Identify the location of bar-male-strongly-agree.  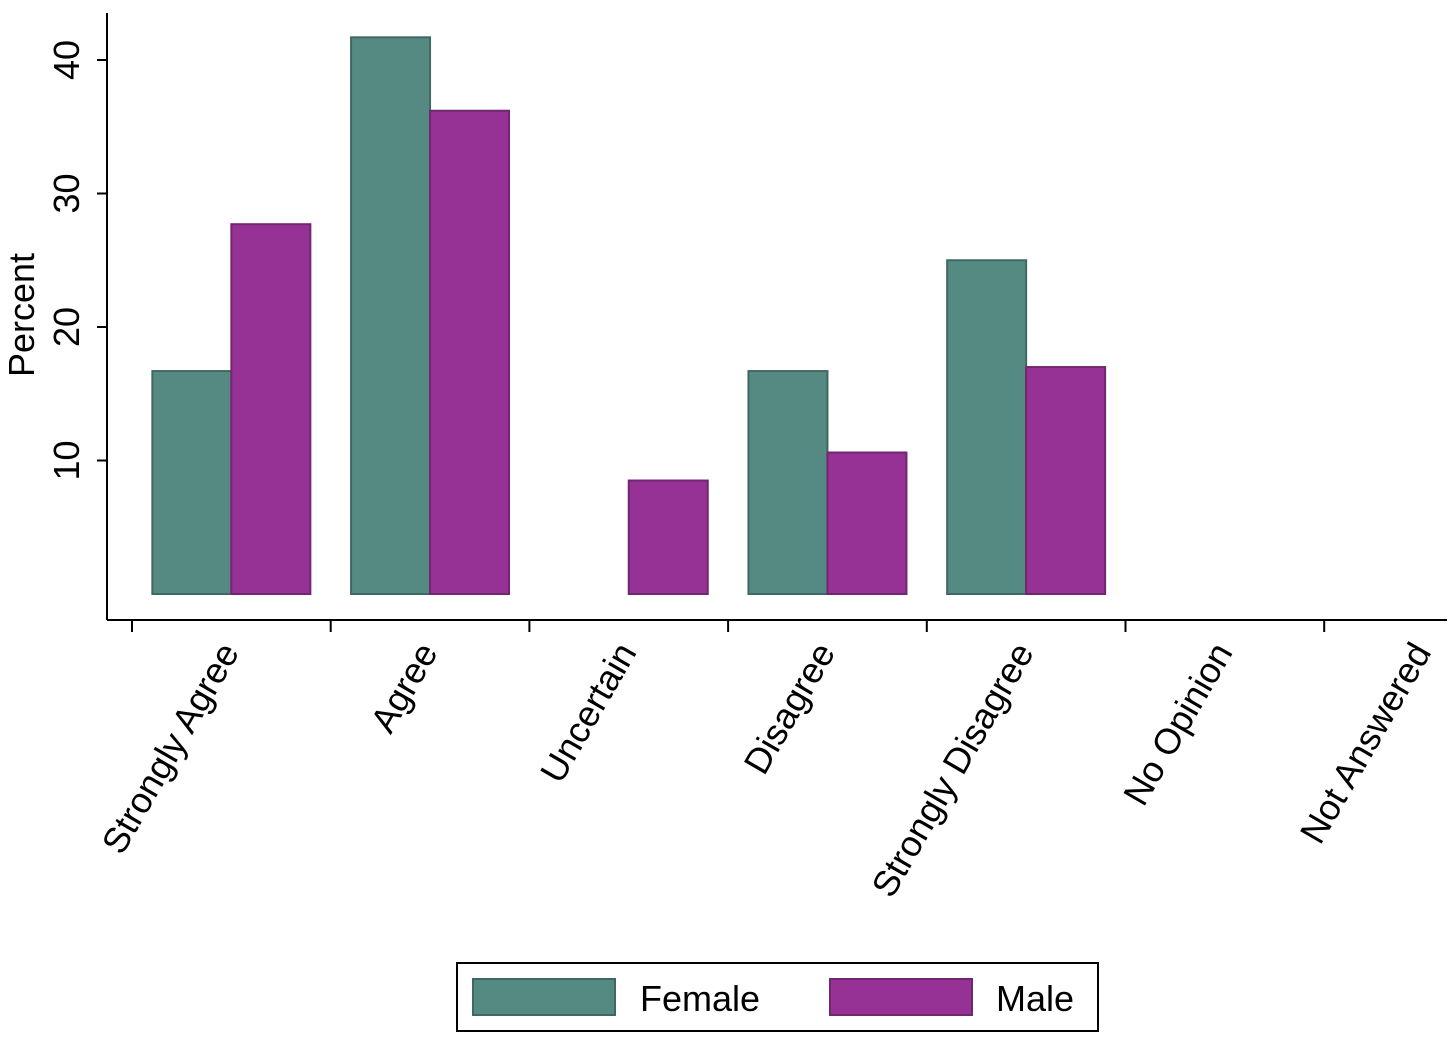
(271, 409).